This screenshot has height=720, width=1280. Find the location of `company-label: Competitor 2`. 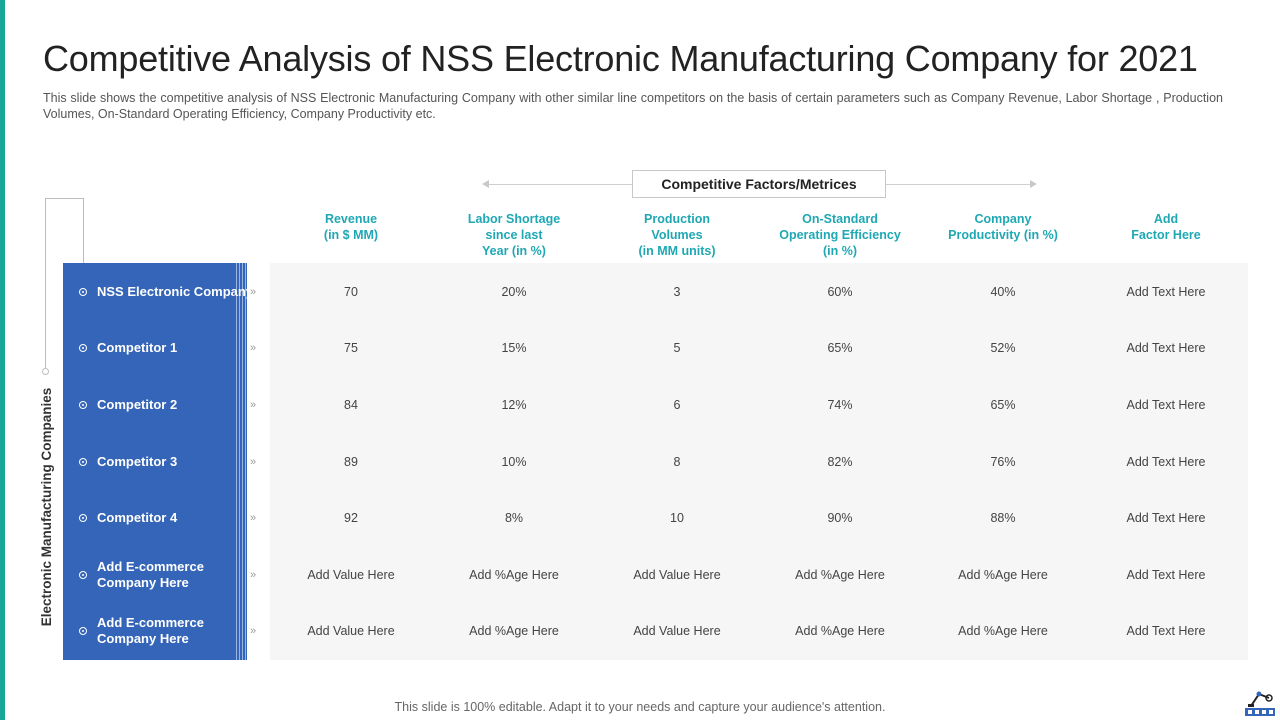

company-label: Competitor 2 is located at coordinates (171, 405).